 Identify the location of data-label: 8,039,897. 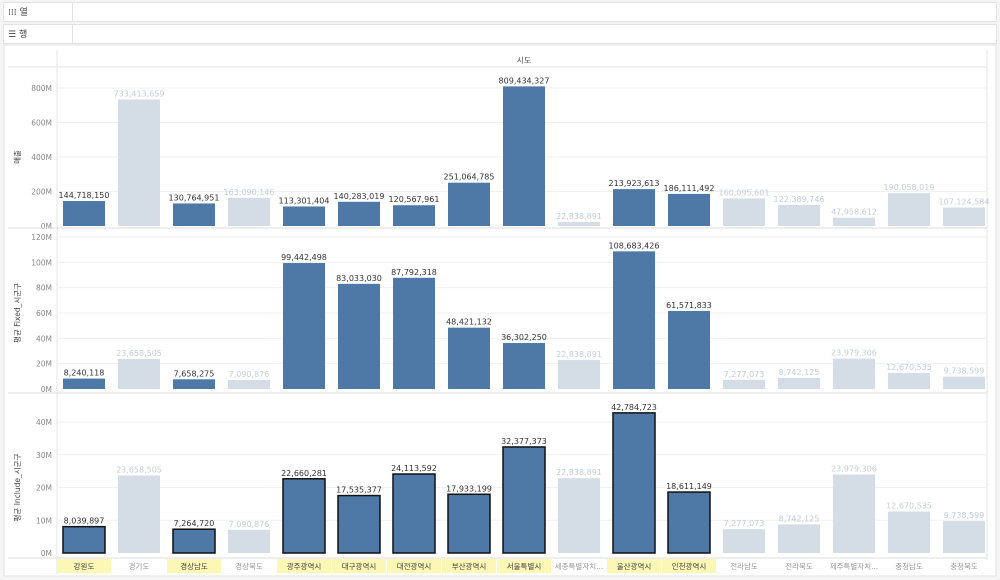
(84, 521).